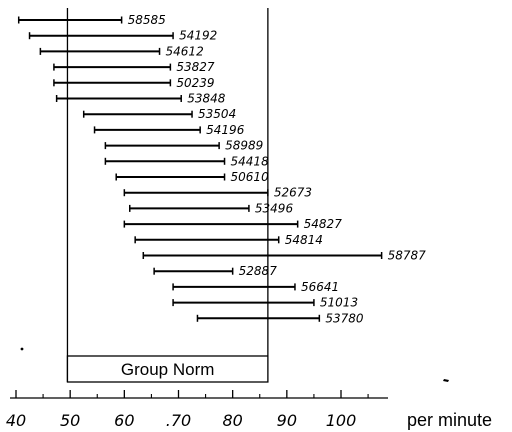  Describe the element at coordinates (206, 99) in the screenshot. I see `range-id-label: 53848` at that location.